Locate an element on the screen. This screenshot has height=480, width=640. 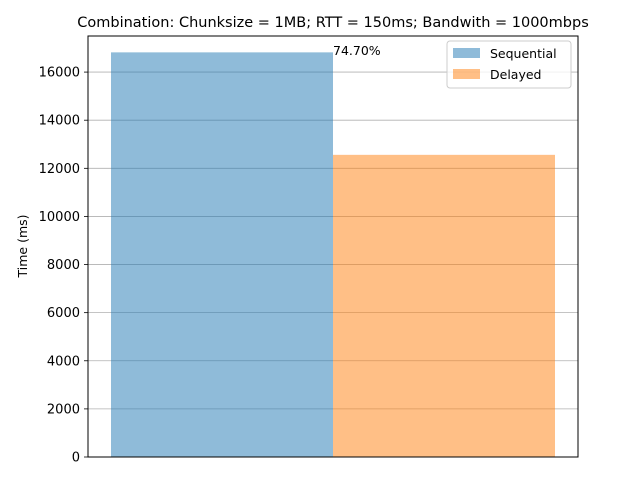
y-tick-label: 8000 is located at coordinates (63, 265).